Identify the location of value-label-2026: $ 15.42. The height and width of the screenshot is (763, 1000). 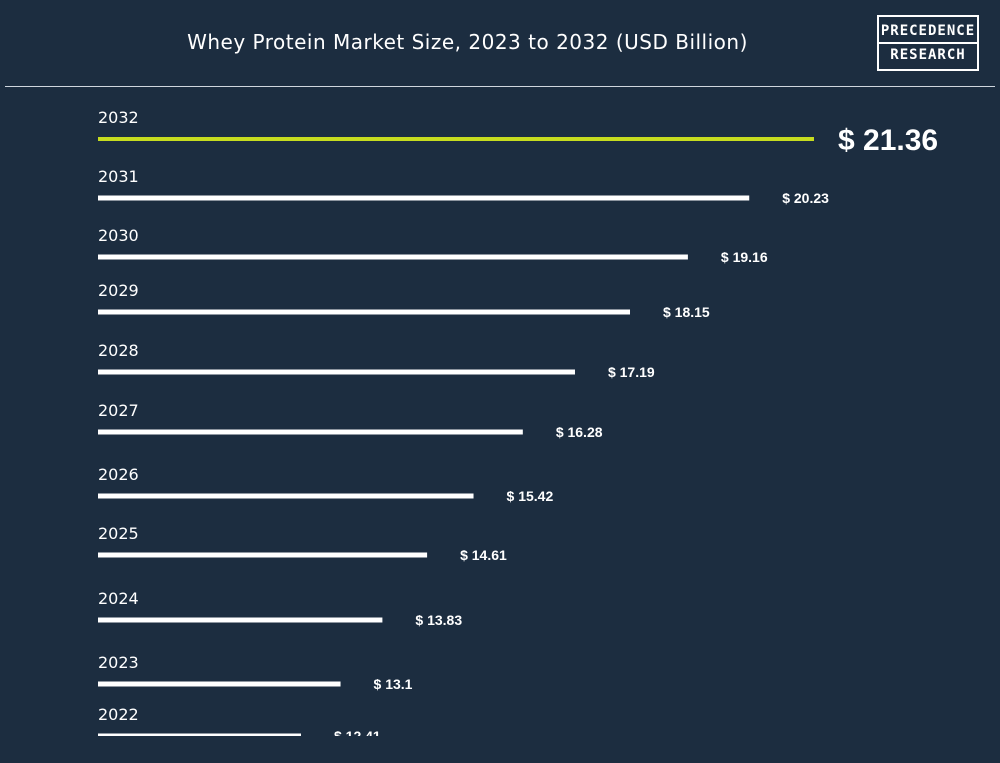
(530, 496).